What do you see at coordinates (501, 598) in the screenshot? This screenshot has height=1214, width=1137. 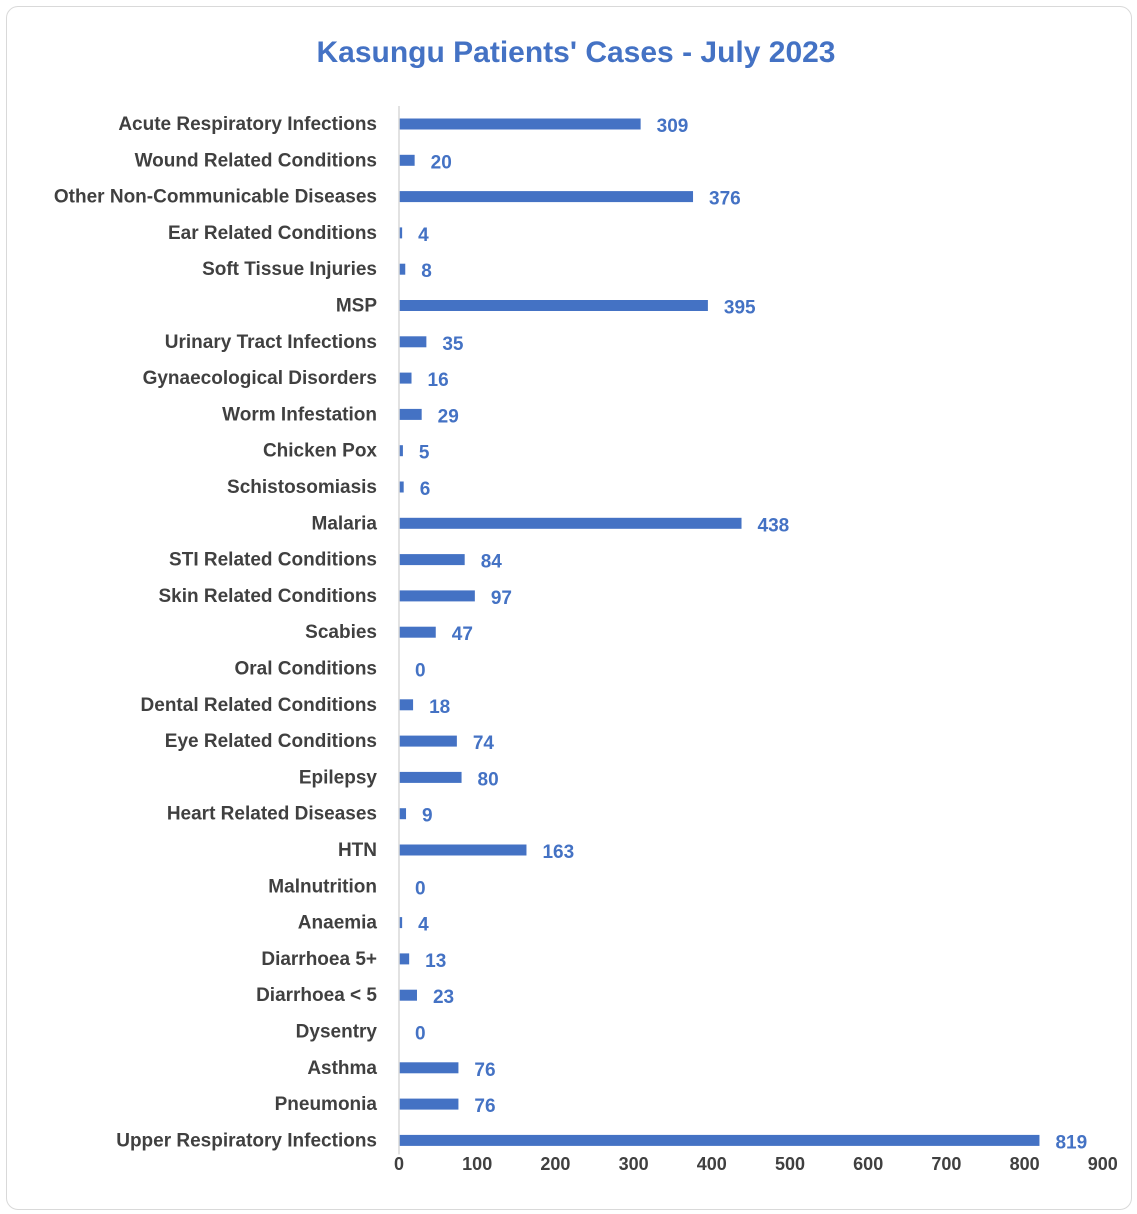 I see `data-label: 97` at bounding box center [501, 598].